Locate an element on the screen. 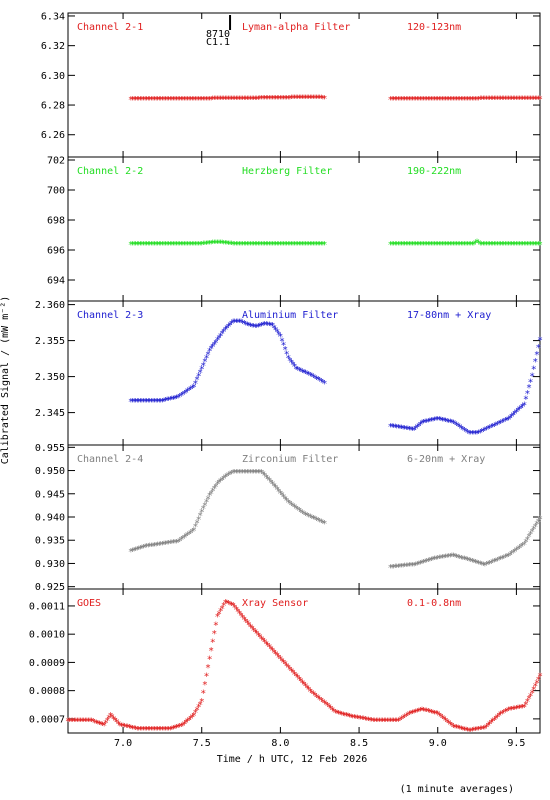 Image resolution: width=550 pixels, height=800 pixels. y-tick-label: 0.0008 is located at coordinates (47, 691).